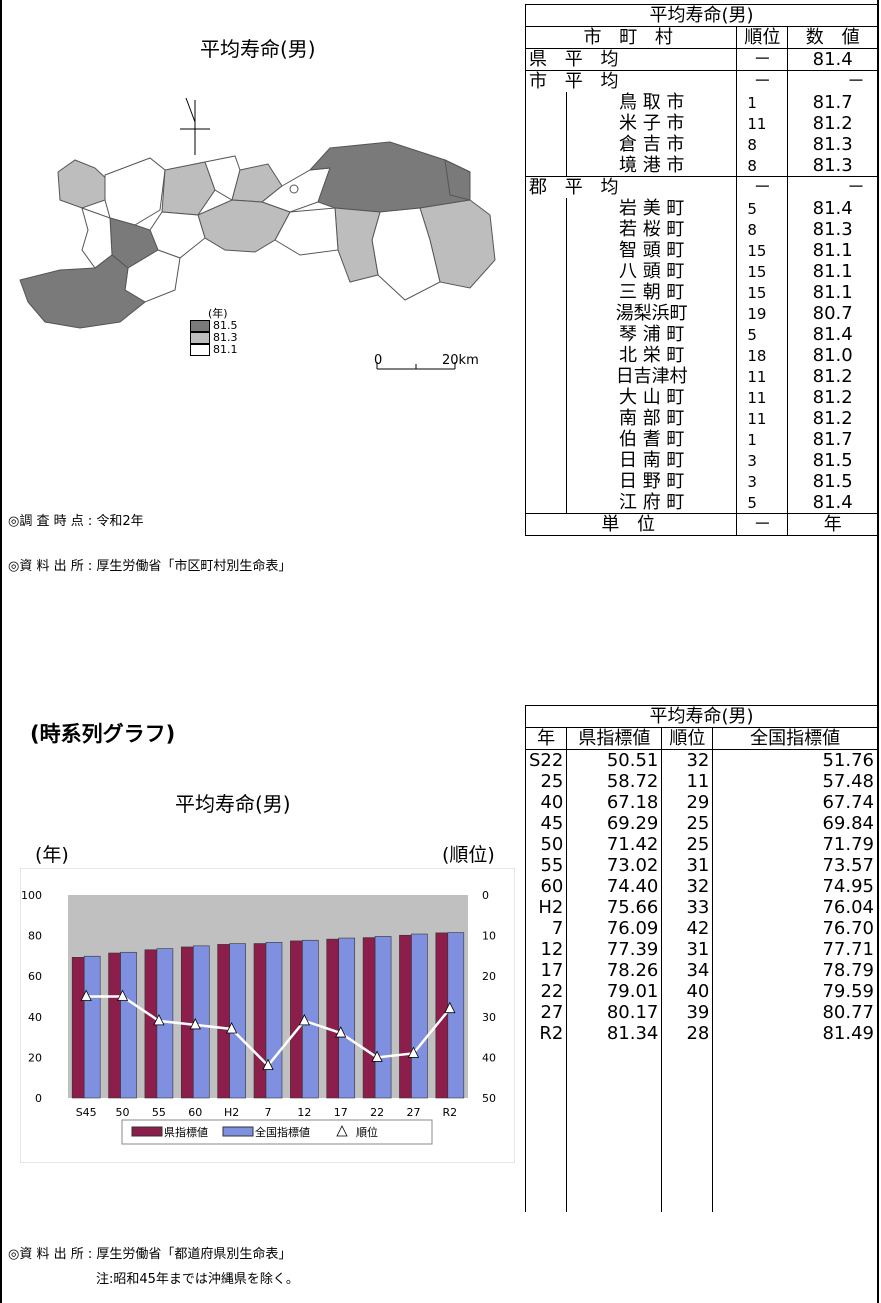 This screenshot has height=1303, width=881. I want to click on towns-row: 日 南 町 3 81.5, so click(701, 460).